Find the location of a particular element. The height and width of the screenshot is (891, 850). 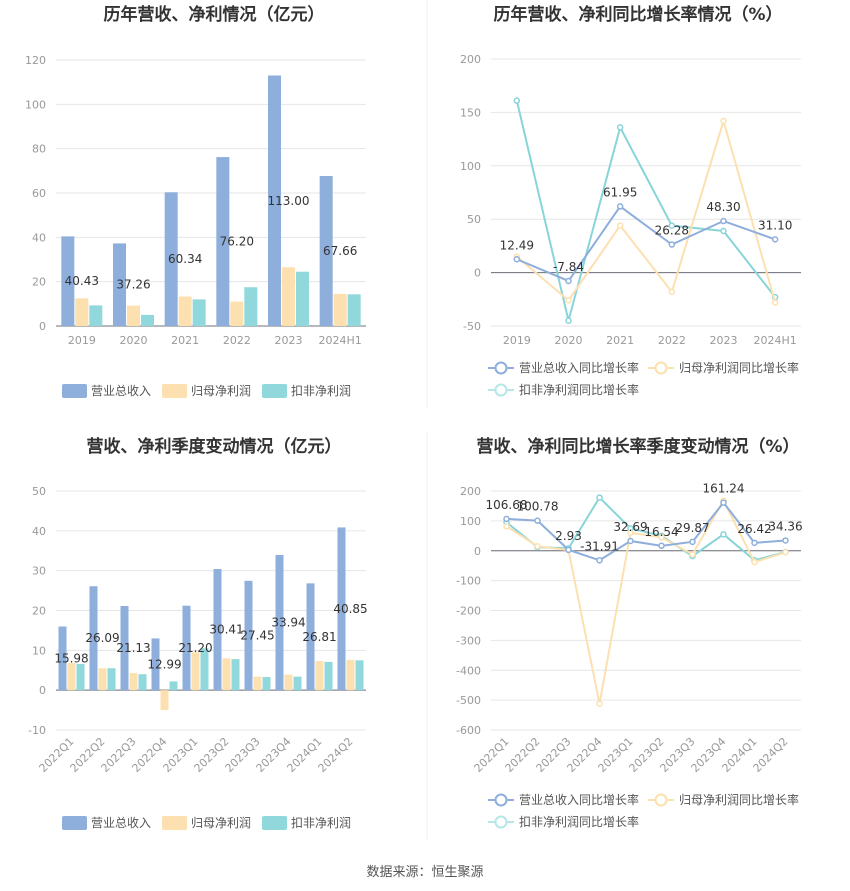

x-tick-label: 2024Q2 is located at coordinates (336, 755).